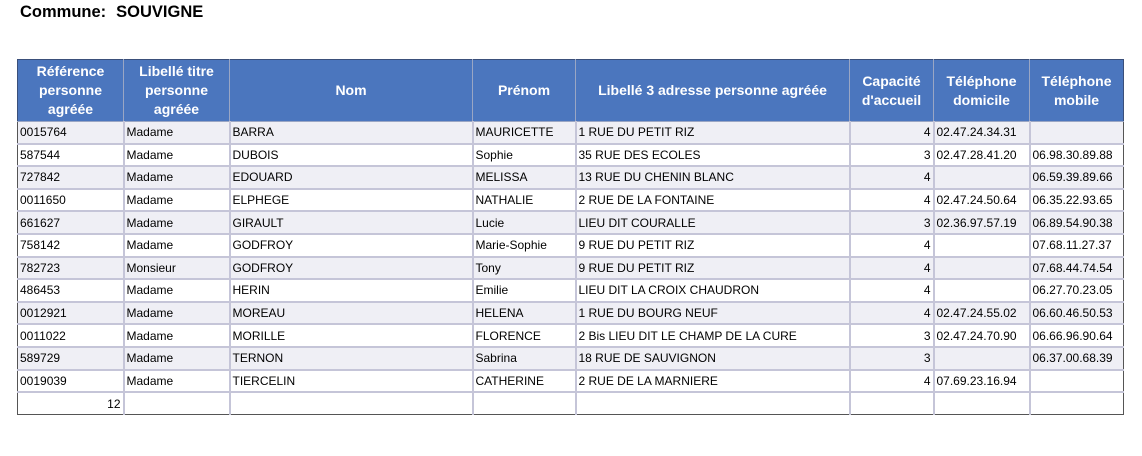  I want to click on column-header-nom: Nom, so click(351, 90).